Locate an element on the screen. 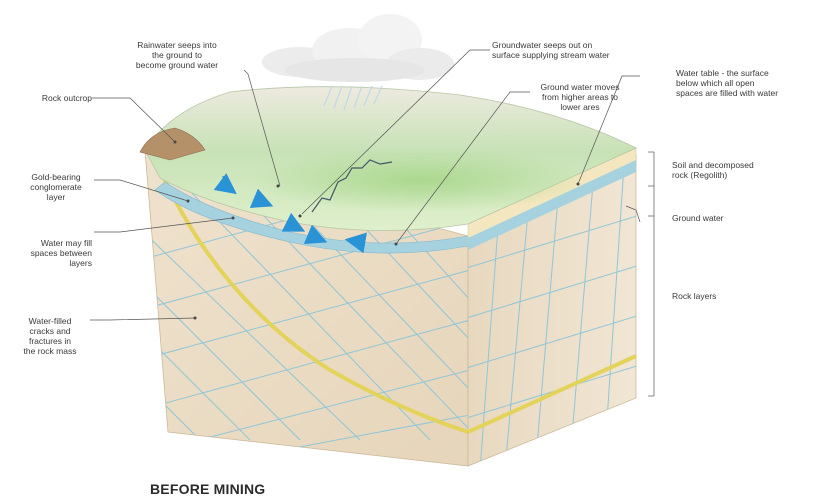 This screenshot has height=504, width=821. rain-cloud is located at coordinates (358, 48).